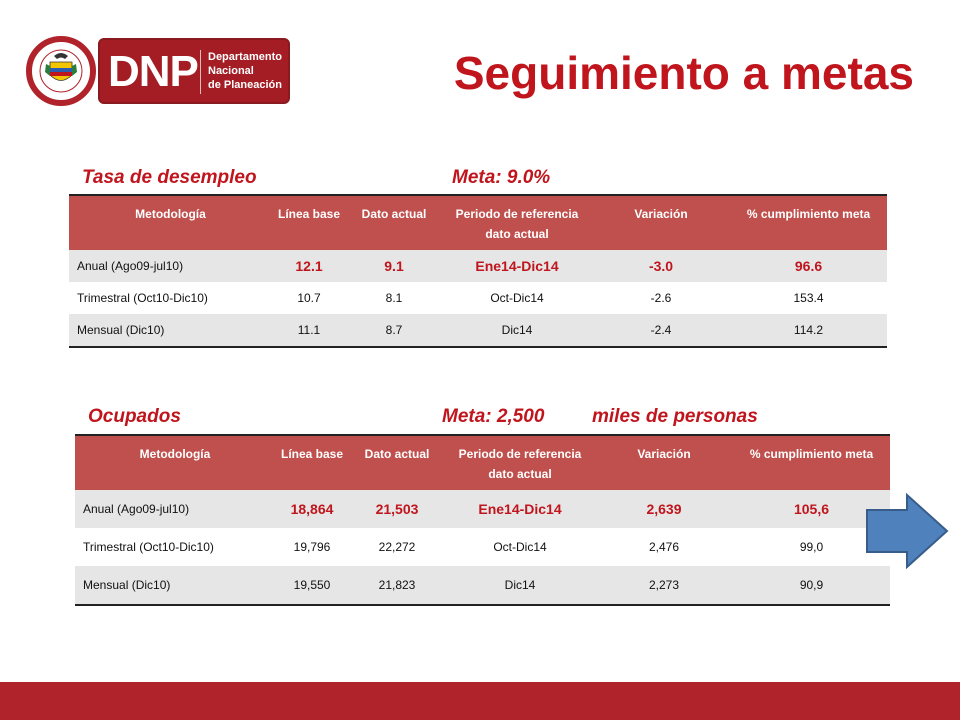 This screenshot has width=960, height=720. I want to click on section2-meta: Meta: 2,500, so click(493, 416).